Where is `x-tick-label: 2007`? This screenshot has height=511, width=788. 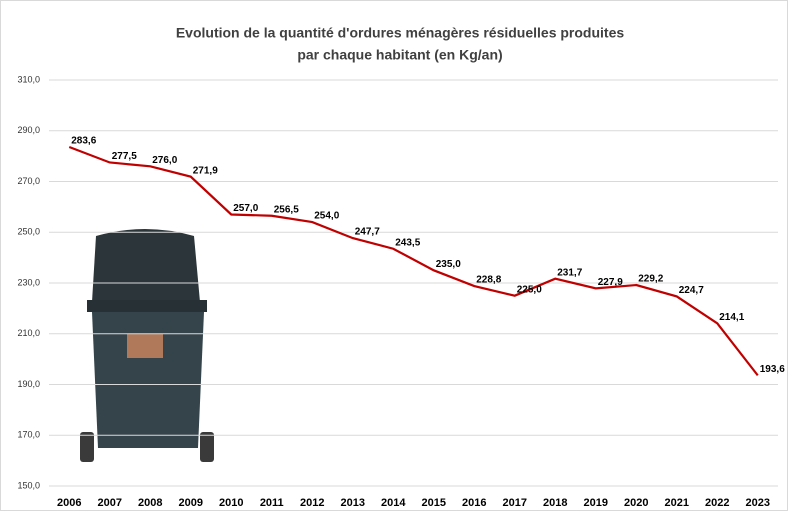 x-tick-label: 2007 is located at coordinates (110, 503).